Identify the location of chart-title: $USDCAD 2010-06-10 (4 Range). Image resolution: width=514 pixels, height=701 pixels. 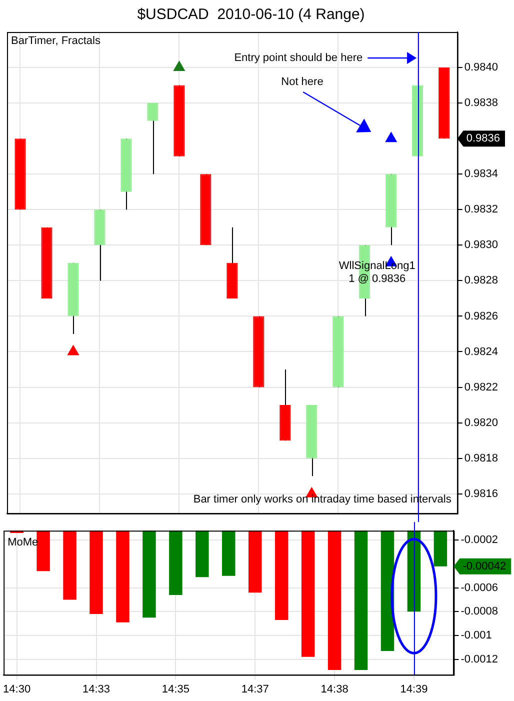
(251, 15).